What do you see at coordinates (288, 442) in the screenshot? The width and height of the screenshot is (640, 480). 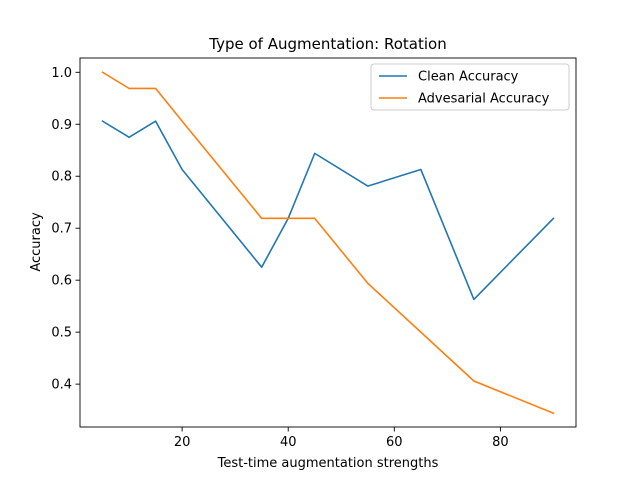 I see `x-tick-label: 40` at bounding box center [288, 442].